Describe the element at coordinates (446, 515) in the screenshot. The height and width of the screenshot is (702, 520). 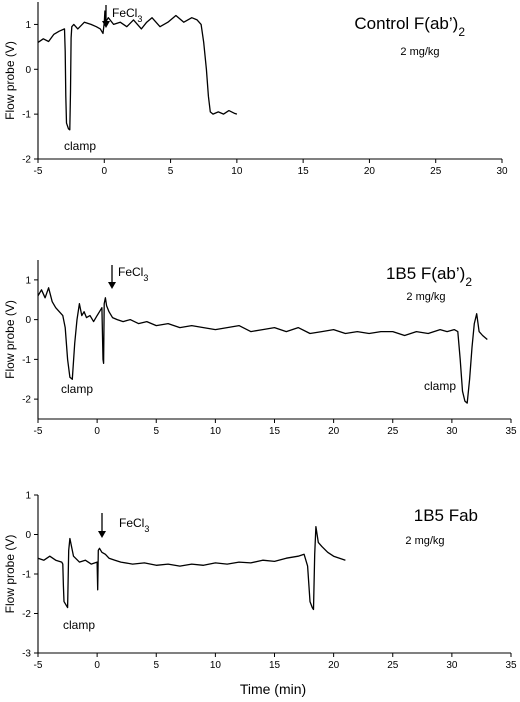
I see `panel-title: 1B5 Fab` at that location.